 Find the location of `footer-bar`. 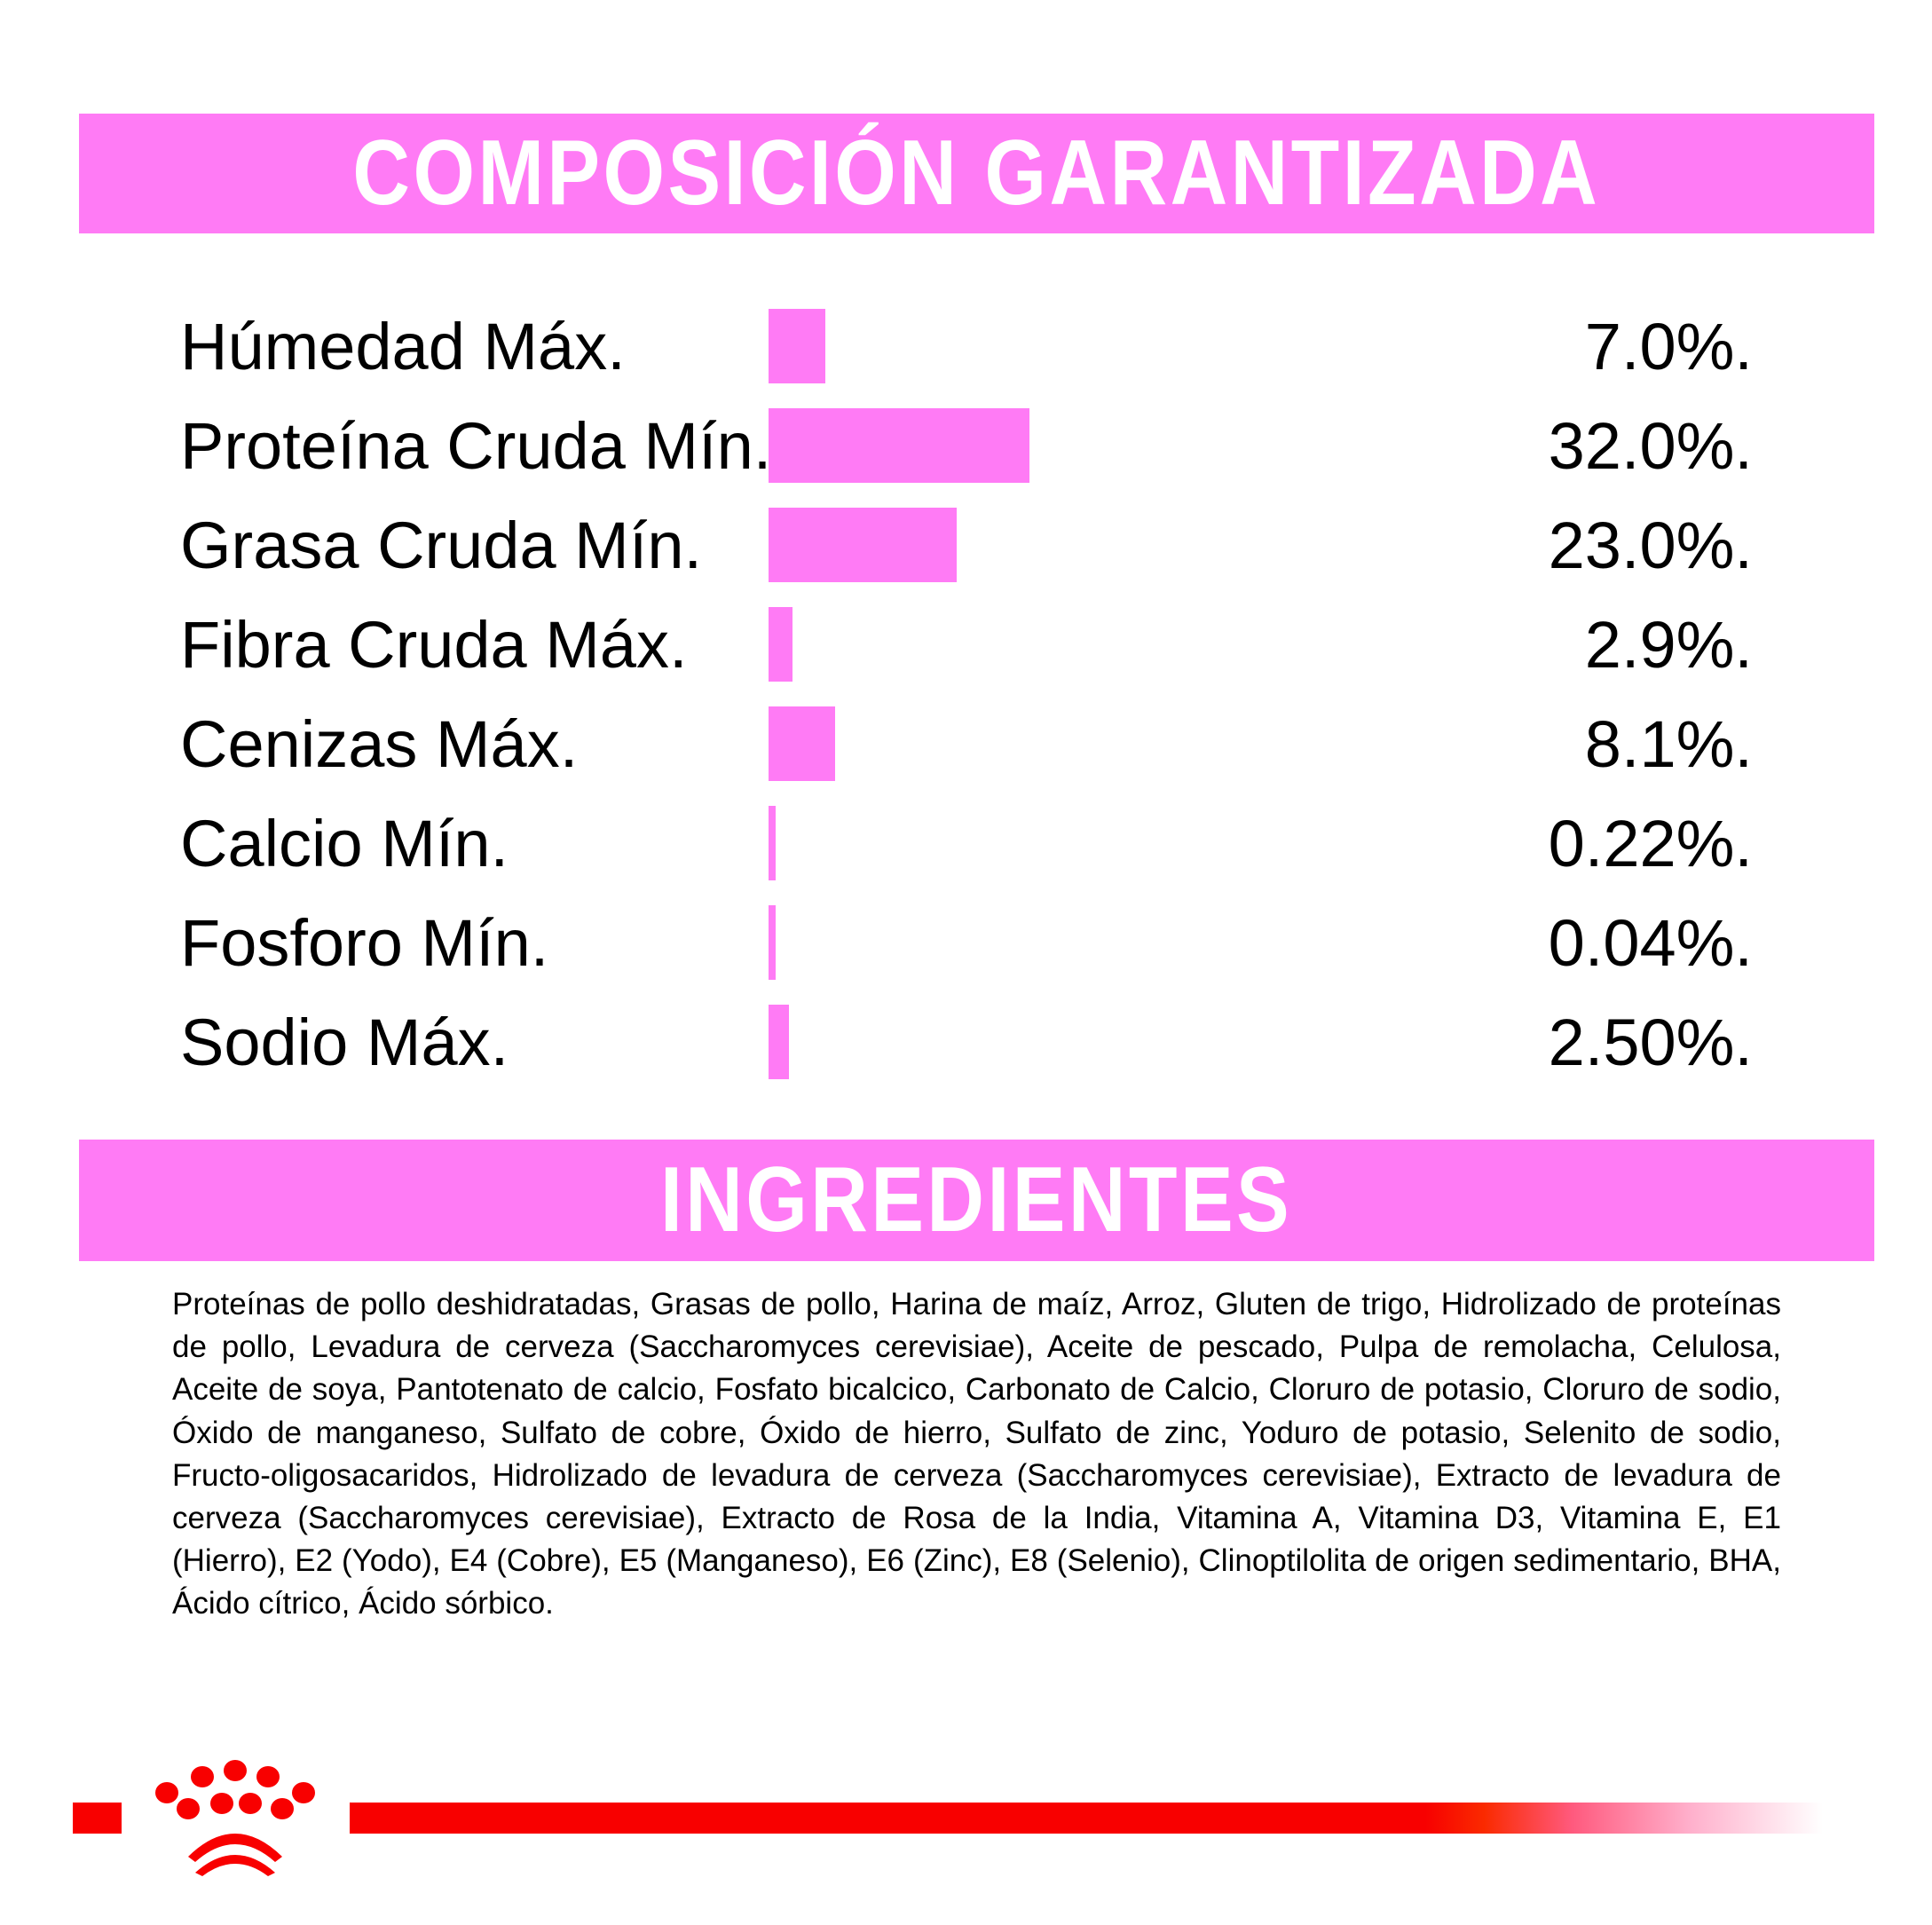

footer-bar is located at coordinates (1086, 1818).